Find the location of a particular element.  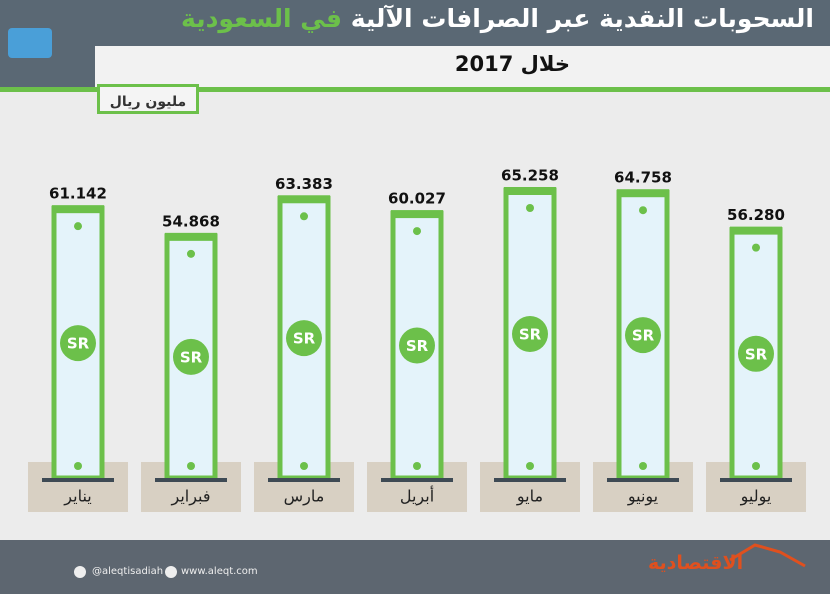

value-label: 64.758 is located at coordinates (643, 178).